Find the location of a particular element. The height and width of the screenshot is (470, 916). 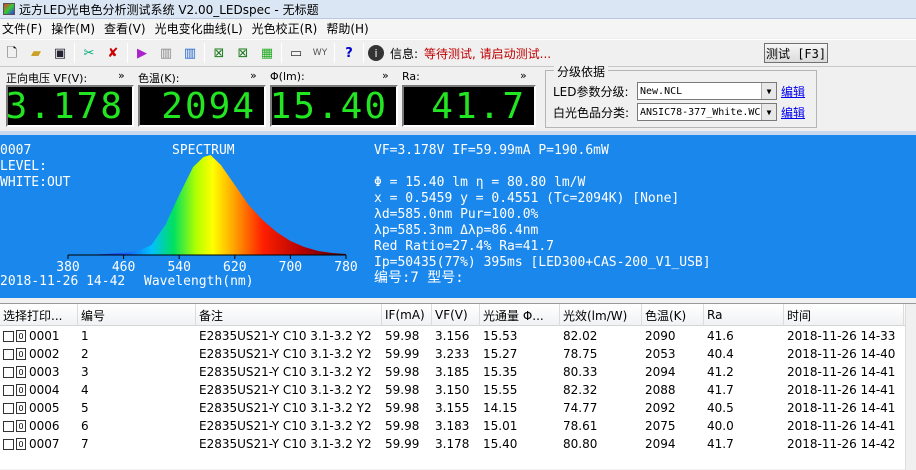

col-cct-cell: 2090 is located at coordinates (660, 336).